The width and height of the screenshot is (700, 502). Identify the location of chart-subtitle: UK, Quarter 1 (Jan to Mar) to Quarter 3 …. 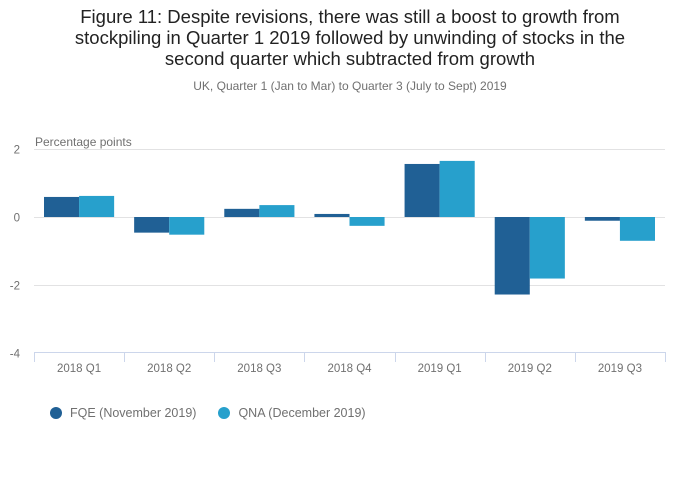
(350, 86).